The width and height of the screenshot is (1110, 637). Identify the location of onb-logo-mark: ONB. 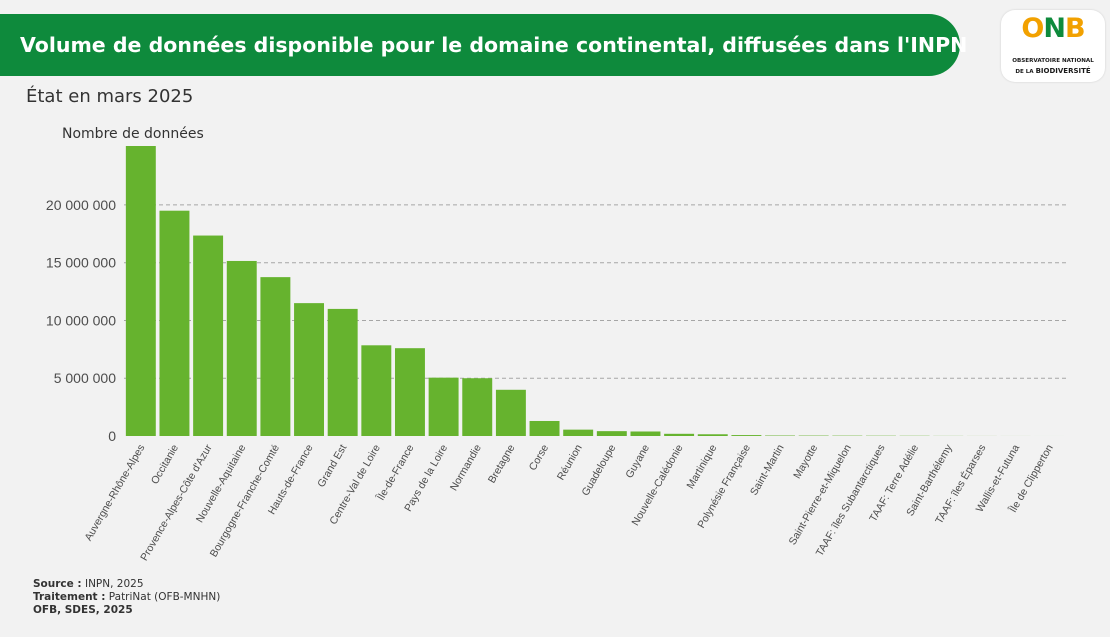
(1053, 28).